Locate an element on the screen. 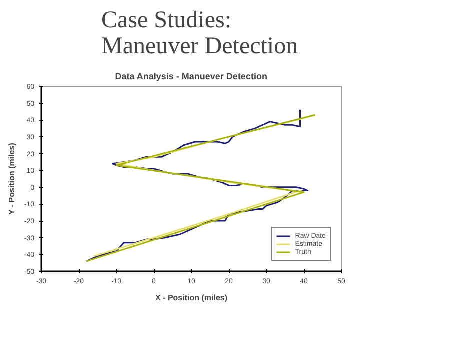  y-axis-title: Y - Position (miles) is located at coordinates (12, 179).